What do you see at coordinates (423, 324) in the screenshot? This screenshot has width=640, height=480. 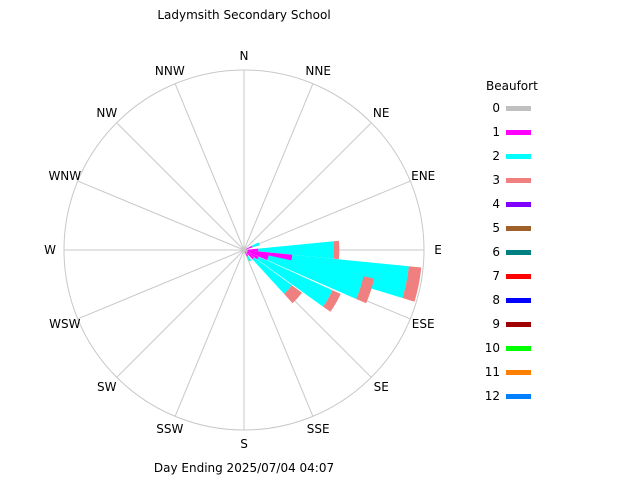 I see `direction-label-ese: ESE` at bounding box center [423, 324].